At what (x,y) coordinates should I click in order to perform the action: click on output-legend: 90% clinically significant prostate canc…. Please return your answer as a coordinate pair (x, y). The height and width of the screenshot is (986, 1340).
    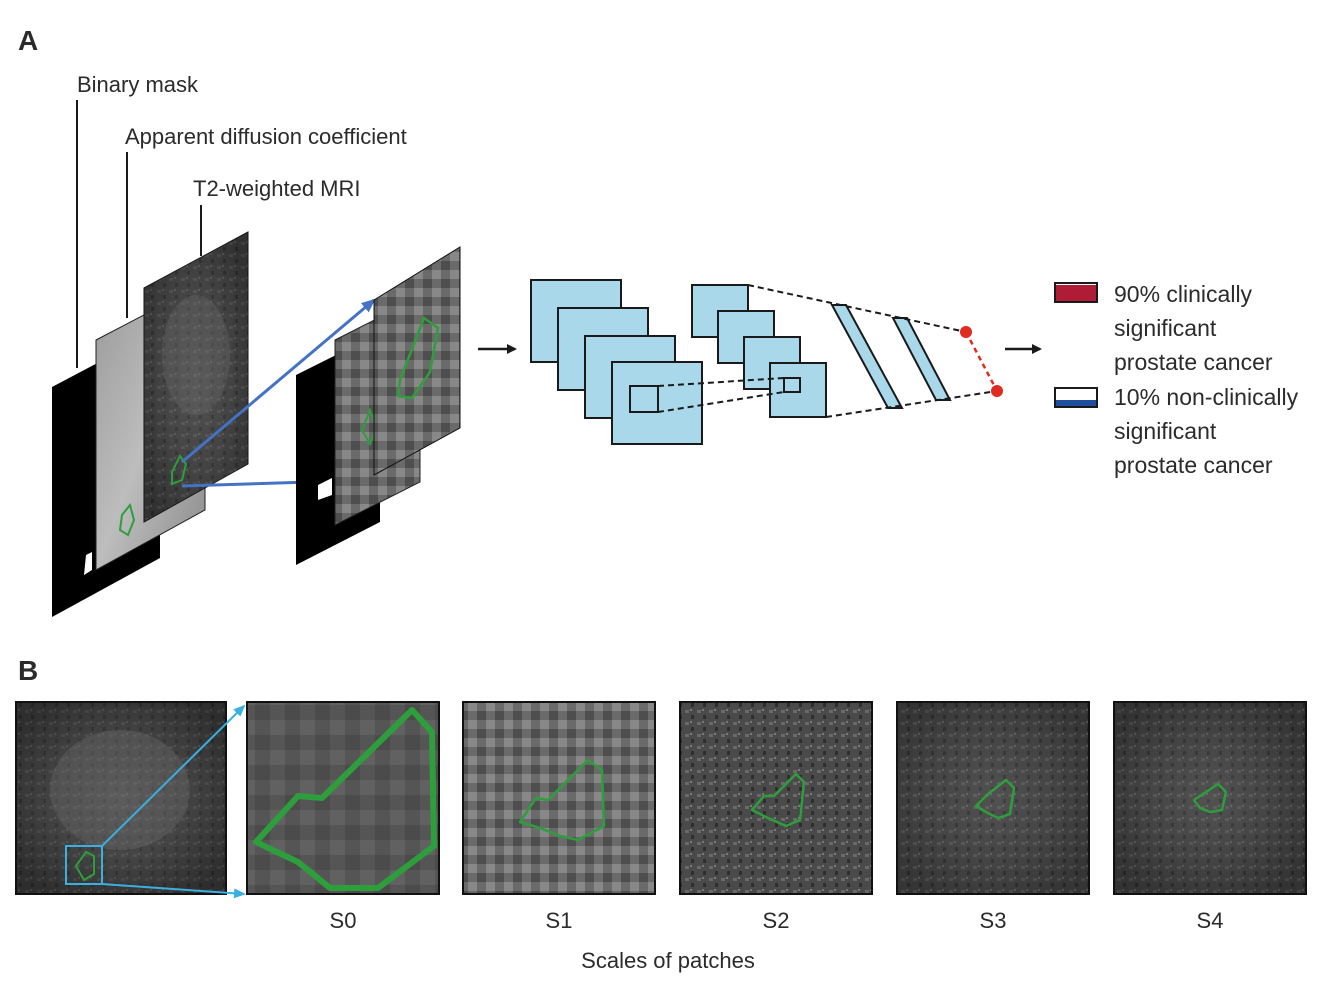
    Looking at the image, I should click on (1176, 379).